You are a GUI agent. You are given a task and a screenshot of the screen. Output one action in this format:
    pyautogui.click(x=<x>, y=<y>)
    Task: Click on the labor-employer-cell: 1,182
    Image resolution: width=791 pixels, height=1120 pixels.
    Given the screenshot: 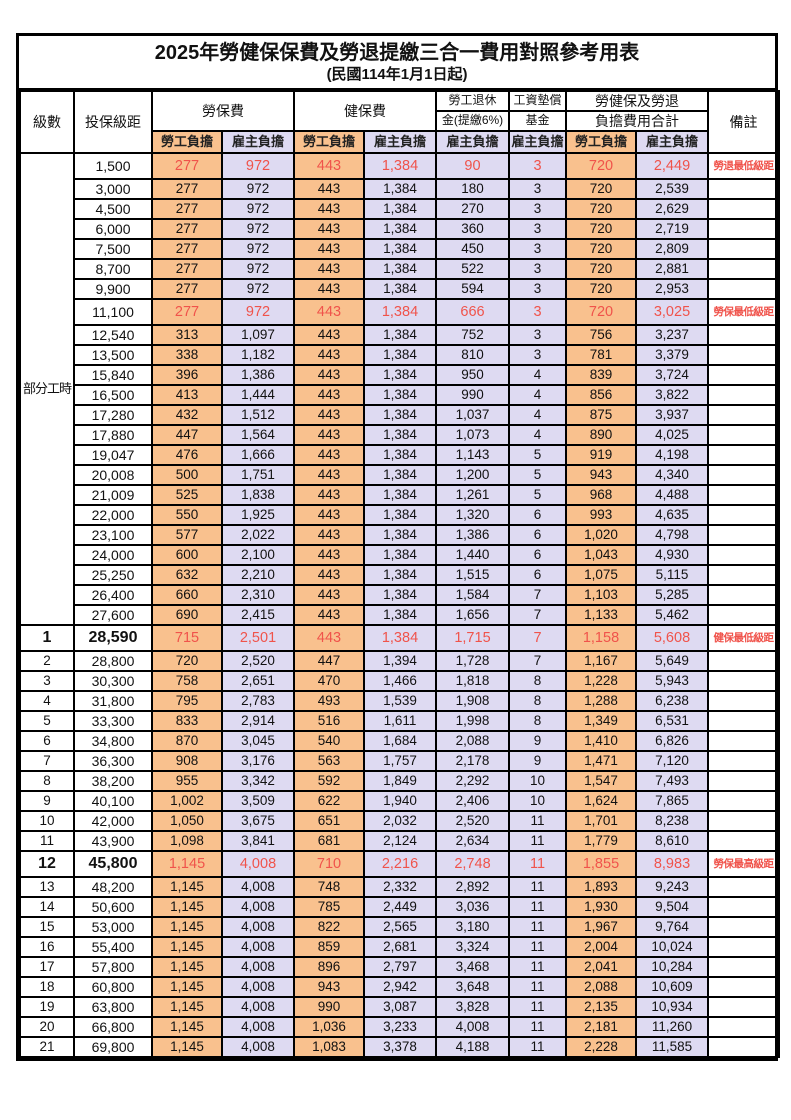 What is the action you would take?
    pyautogui.click(x=258, y=355)
    